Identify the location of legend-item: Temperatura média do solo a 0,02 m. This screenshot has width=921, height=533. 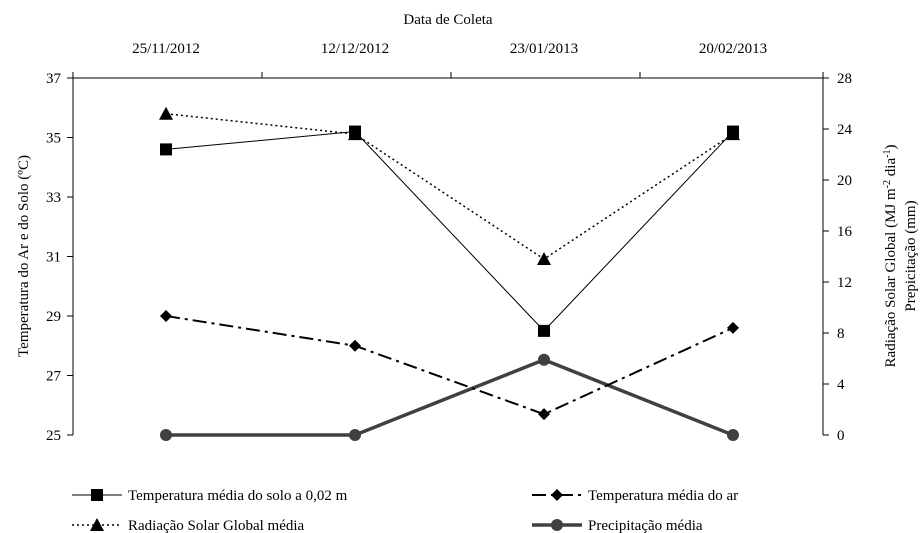
(210, 496).